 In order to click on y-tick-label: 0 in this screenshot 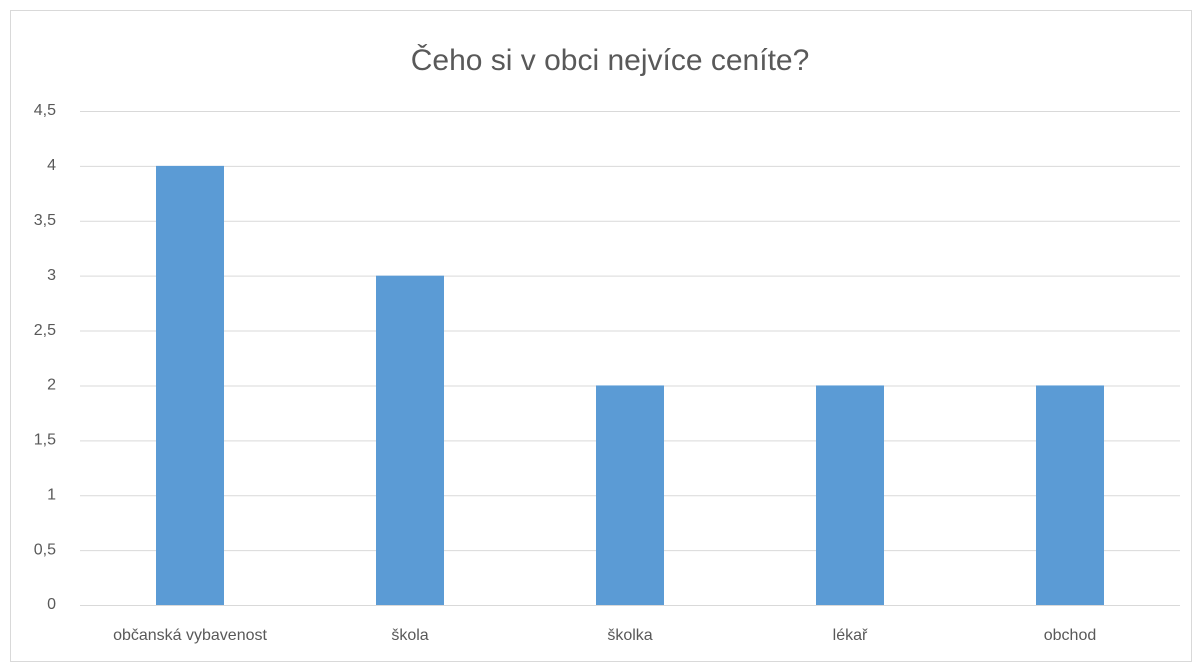, I will do `click(51, 604)`.